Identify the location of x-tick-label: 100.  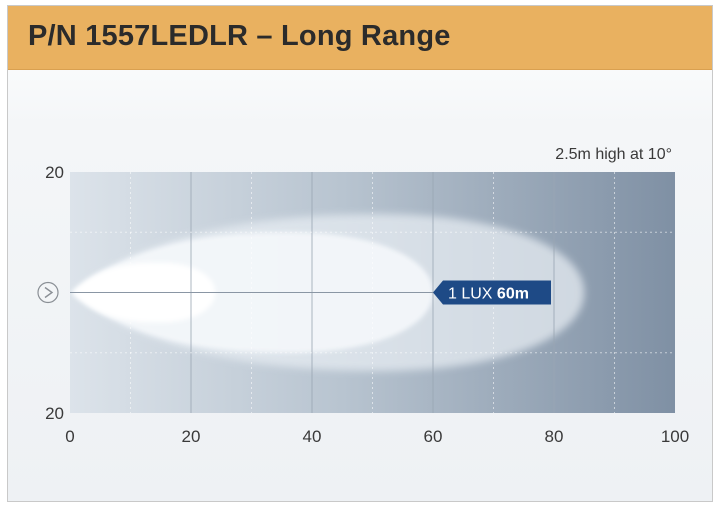
(675, 436).